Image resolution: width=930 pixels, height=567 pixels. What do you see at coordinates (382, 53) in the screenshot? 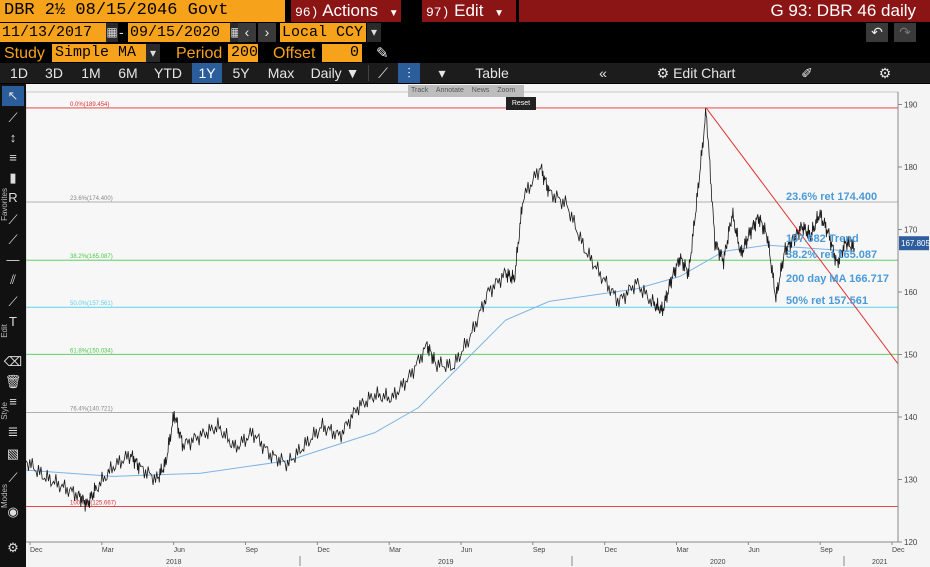
I see `pencil-icon: ✎` at bounding box center [382, 53].